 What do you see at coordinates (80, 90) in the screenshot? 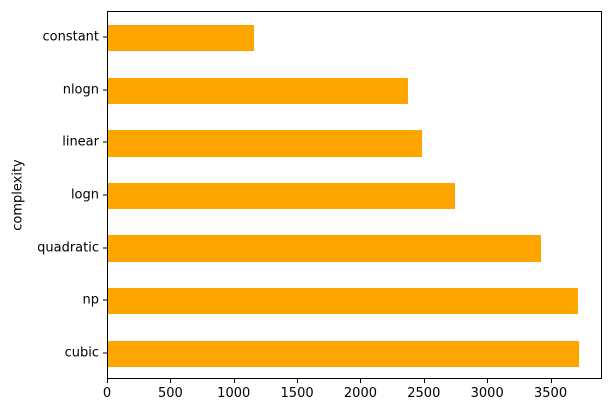
I see `y-tick-label-nlogn: nlogn` at bounding box center [80, 90].